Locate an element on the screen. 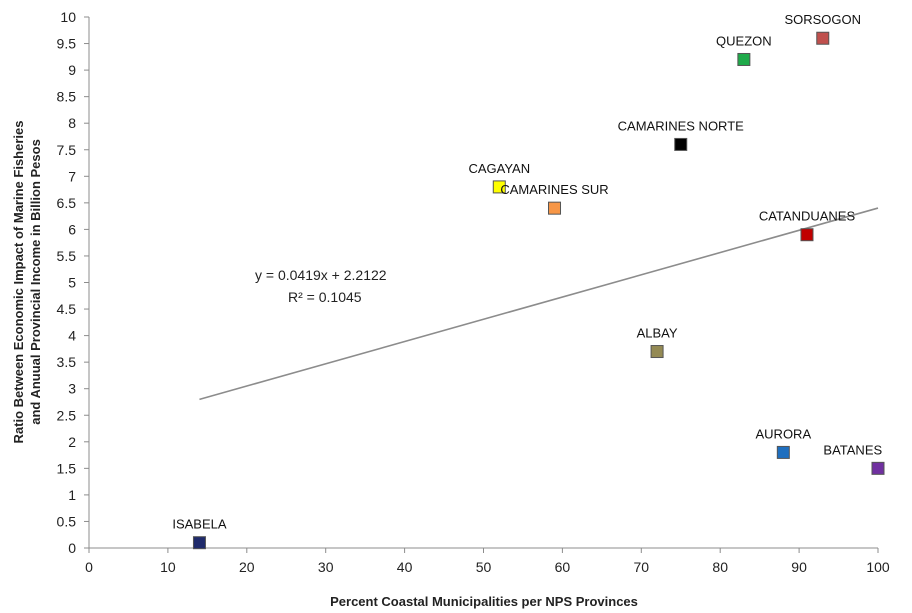 The height and width of the screenshot is (613, 912). x-tick-label: 20 is located at coordinates (247, 567).